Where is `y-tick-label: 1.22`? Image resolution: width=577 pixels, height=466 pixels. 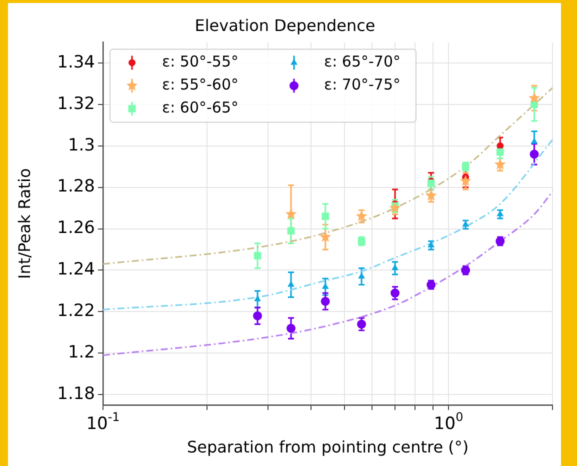
y-tick-label: 1.22 is located at coordinates (76, 311).